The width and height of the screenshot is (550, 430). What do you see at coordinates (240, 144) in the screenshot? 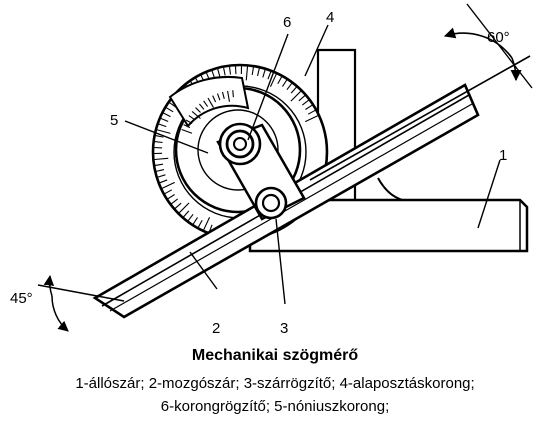
I see `disc-lock-knob` at bounding box center [240, 144].